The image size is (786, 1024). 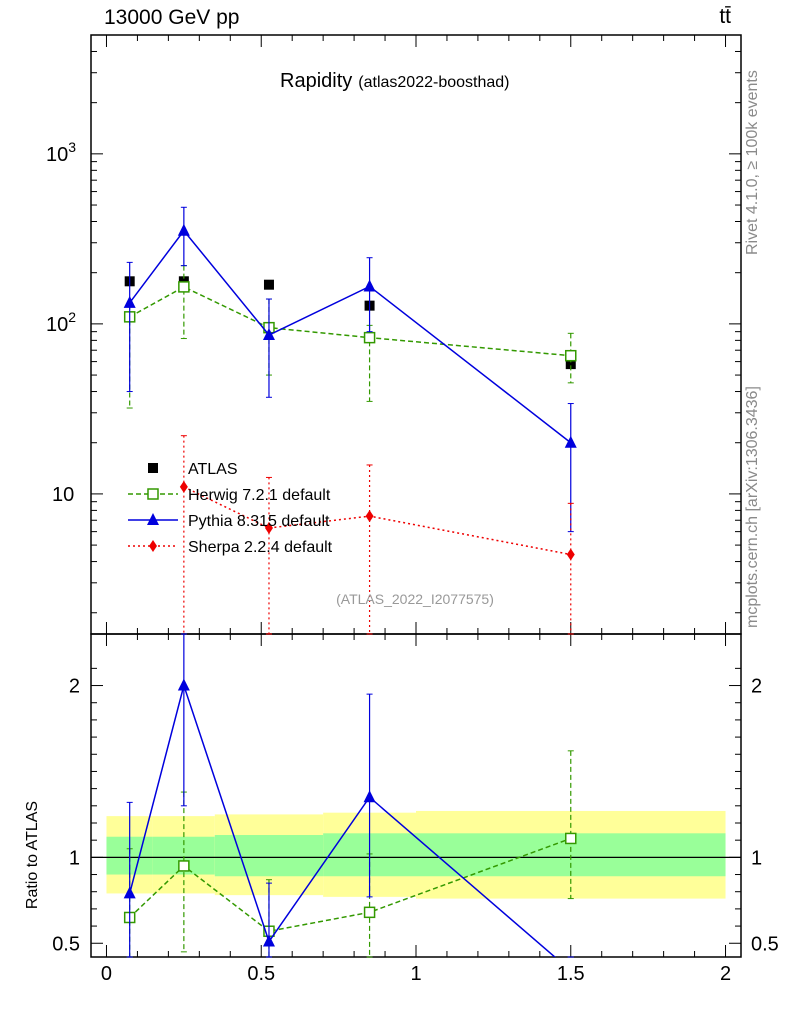 I want to click on ratio-y-axis-label: Ratio to ATLAS, so click(x=32, y=855).